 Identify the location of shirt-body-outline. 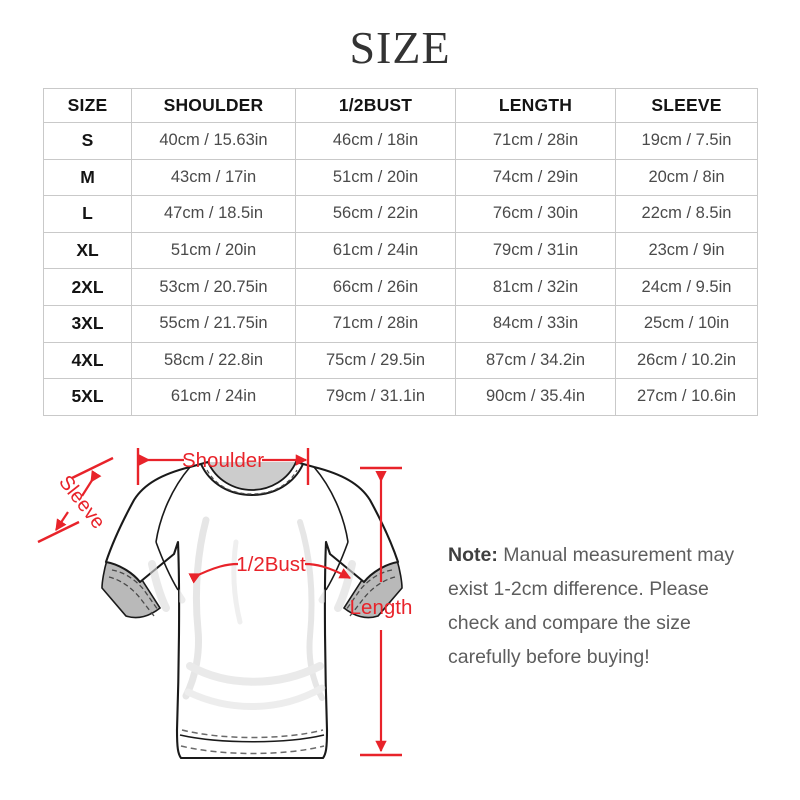
(252, 610).